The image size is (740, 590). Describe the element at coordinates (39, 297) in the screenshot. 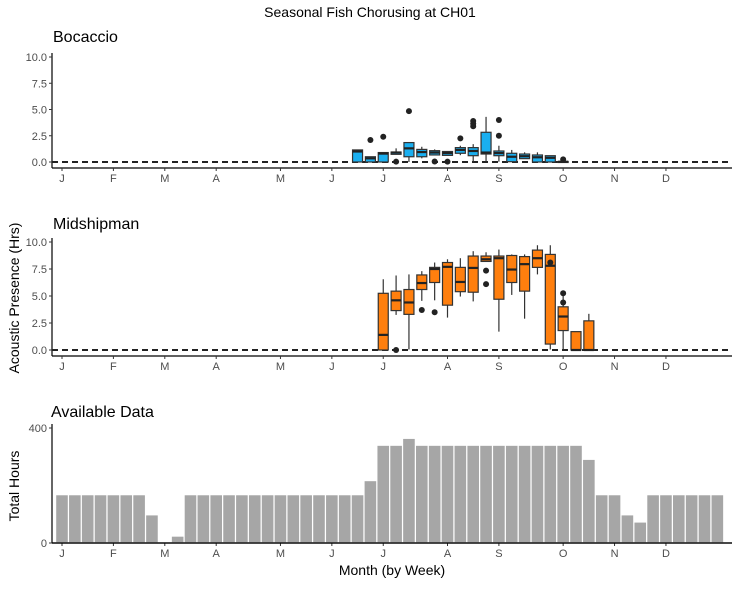

I see `y-tick-label: 5.0` at that location.